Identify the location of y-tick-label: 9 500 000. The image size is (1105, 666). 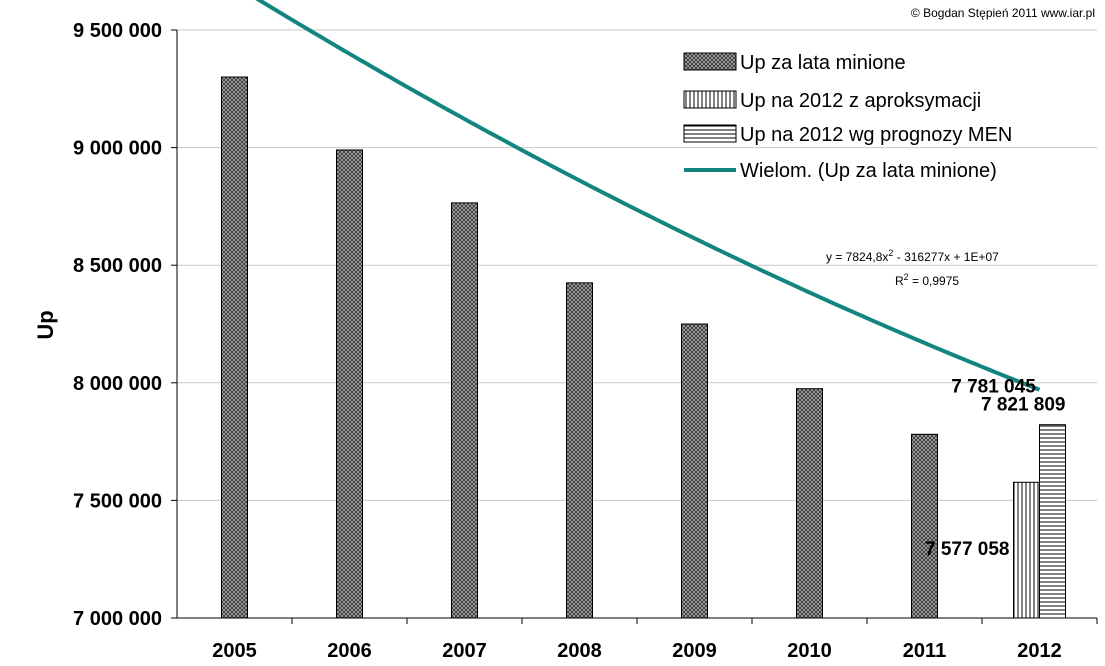
(117, 31).